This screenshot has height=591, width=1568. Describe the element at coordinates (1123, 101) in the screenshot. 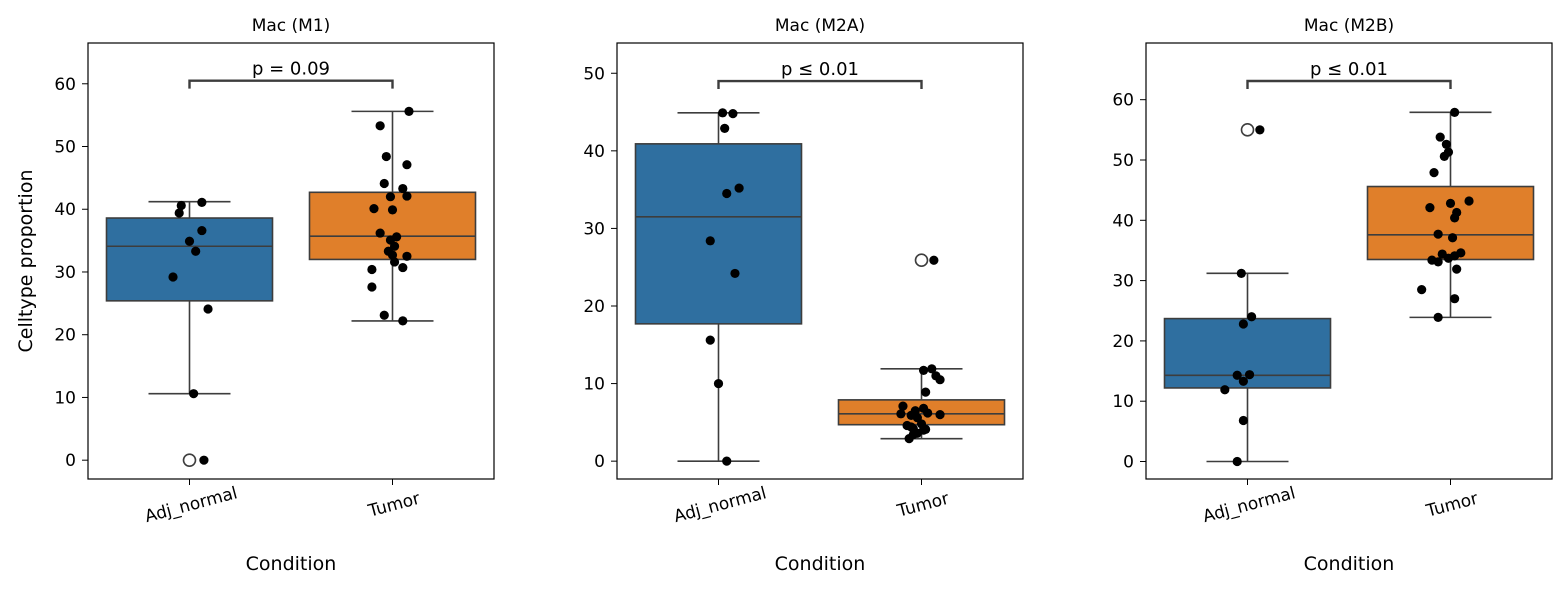

I see `y-tick-label: 60` at that location.